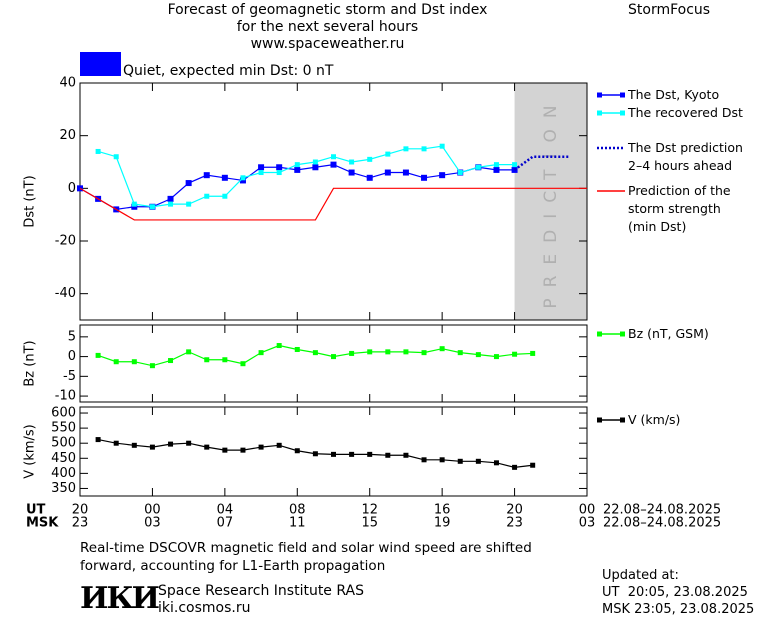 The image size is (760, 620). I want to click on x2-tick-label: 07, so click(225, 523).